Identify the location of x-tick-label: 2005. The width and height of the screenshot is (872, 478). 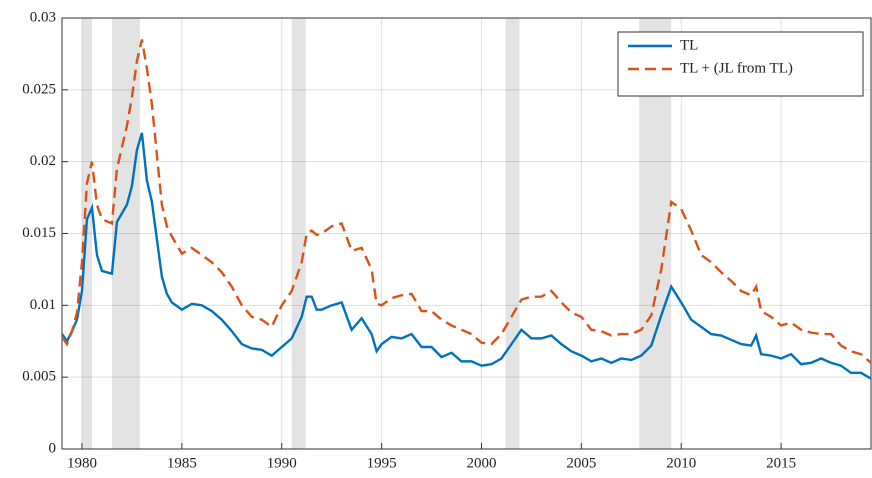
(581, 463).